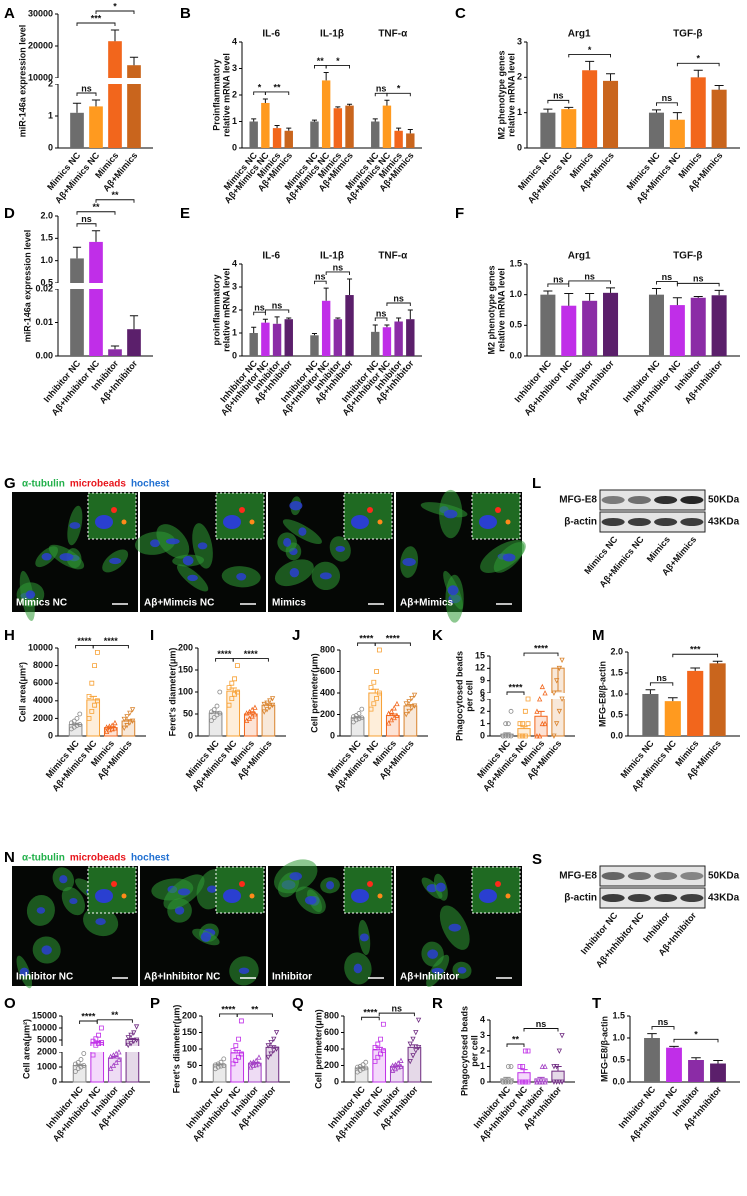 The image size is (747, 1196). Describe the element at coordinates (234, 41) in the screenshot. I see `y-tick-label: 4` at that location.